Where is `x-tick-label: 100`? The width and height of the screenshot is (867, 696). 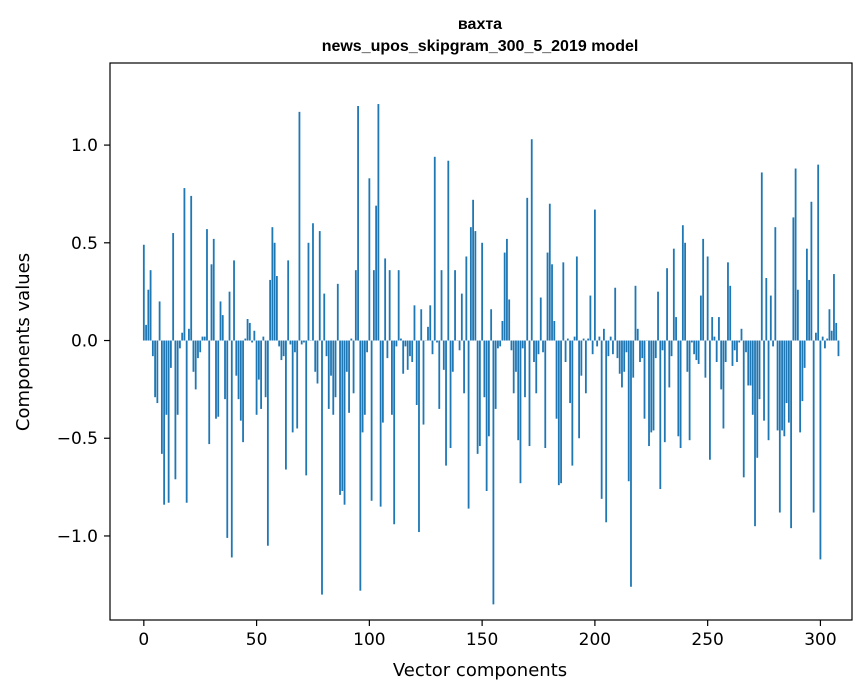
x-tick-label: 100 is located at coordinates (369, 640).